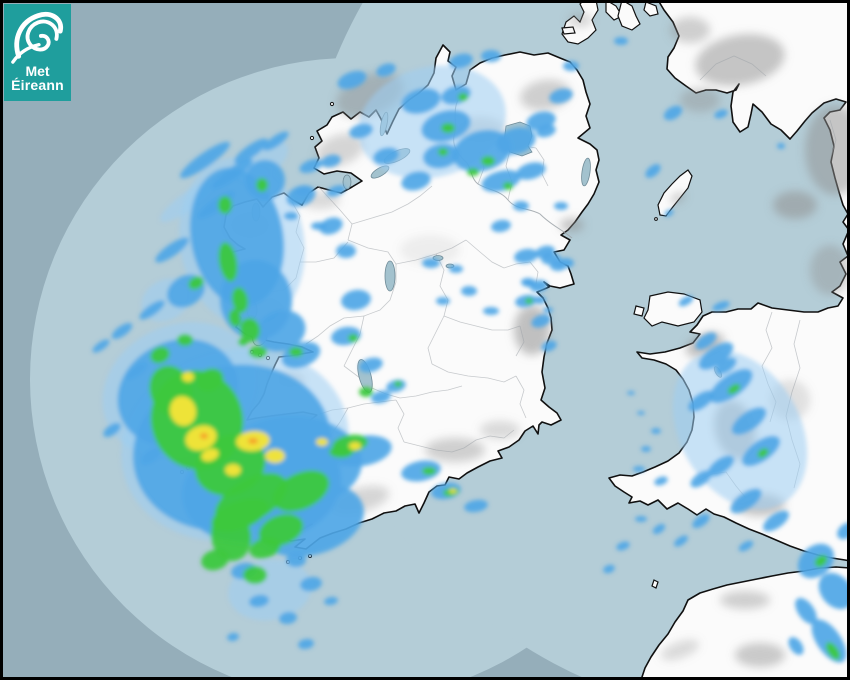  I want to click on island-arran, so click(651, 9).